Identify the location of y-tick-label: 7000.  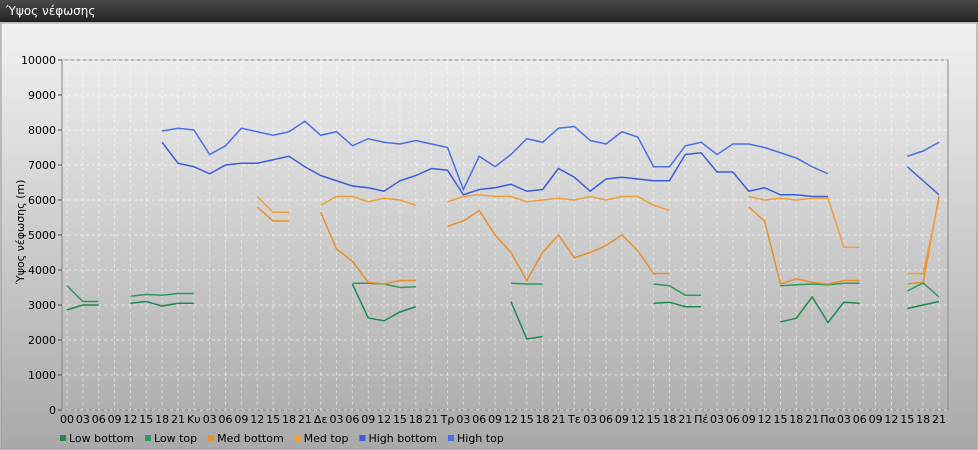
(42, 165).